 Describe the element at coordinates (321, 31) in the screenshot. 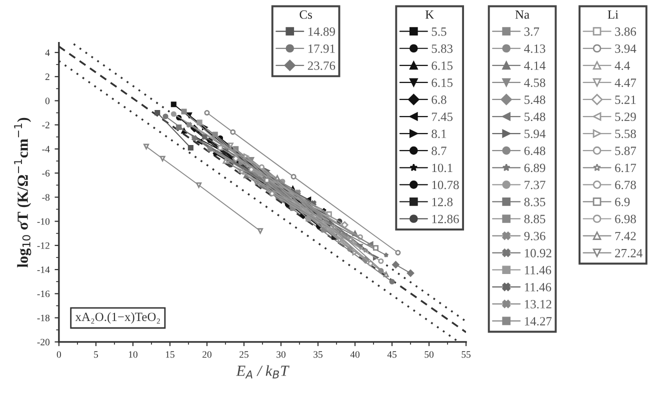

I see `legend-label: 14.89` at that location.